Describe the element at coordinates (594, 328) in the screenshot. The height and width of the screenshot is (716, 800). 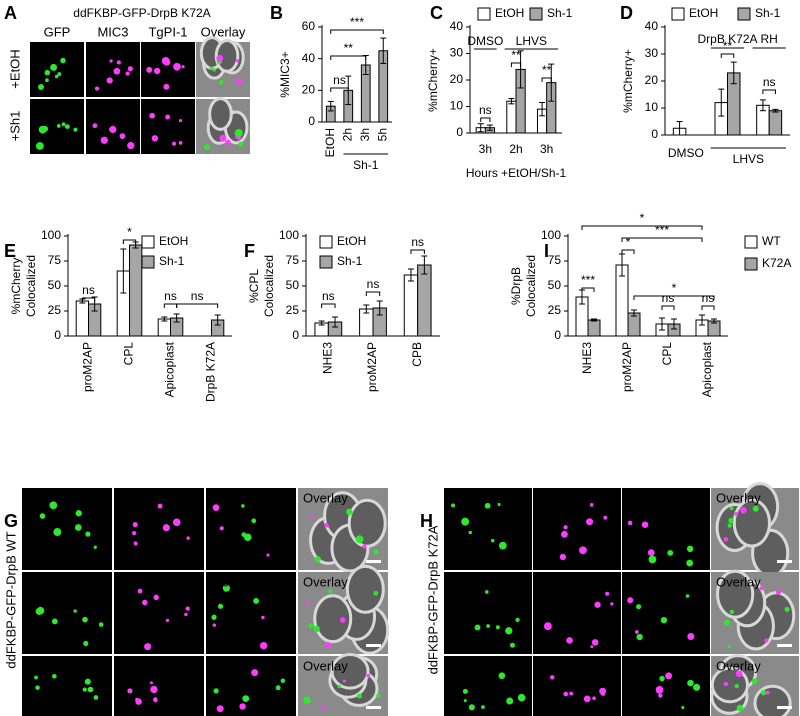
I see `bar` at that location.